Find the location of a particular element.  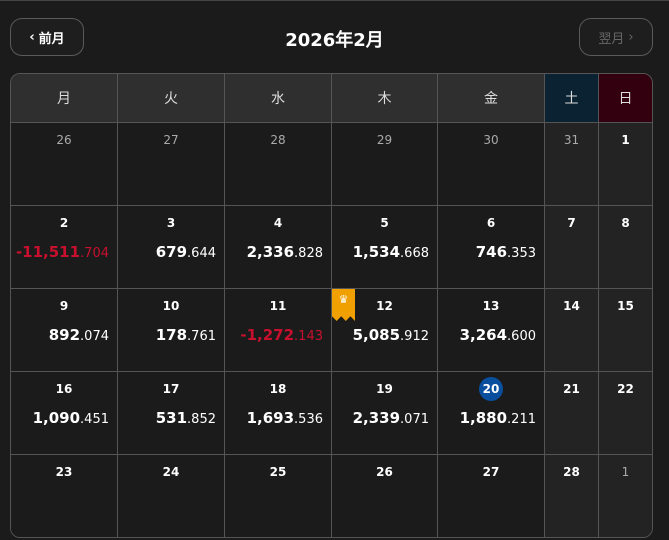

weekday-header: 土 is located at coordinates (572, 98).